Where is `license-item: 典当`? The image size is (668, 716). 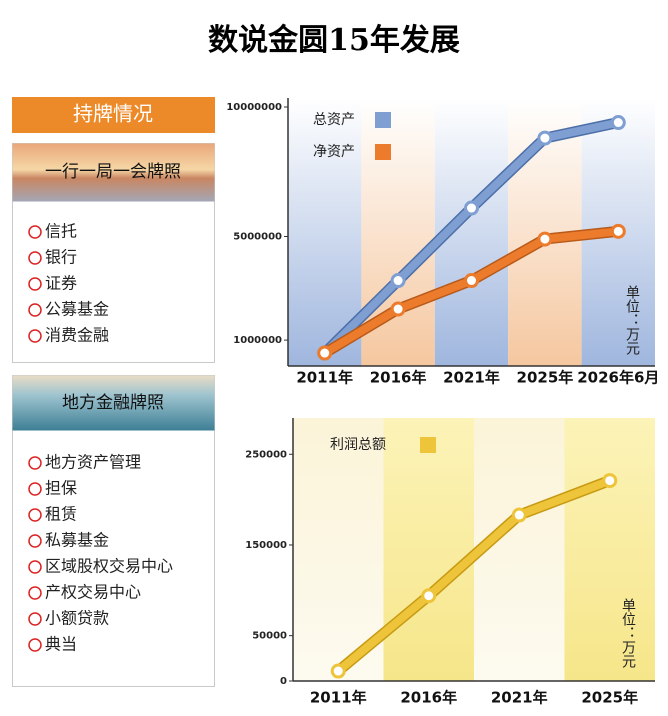
license-item: 典当 is located at coordinates (61, 644).